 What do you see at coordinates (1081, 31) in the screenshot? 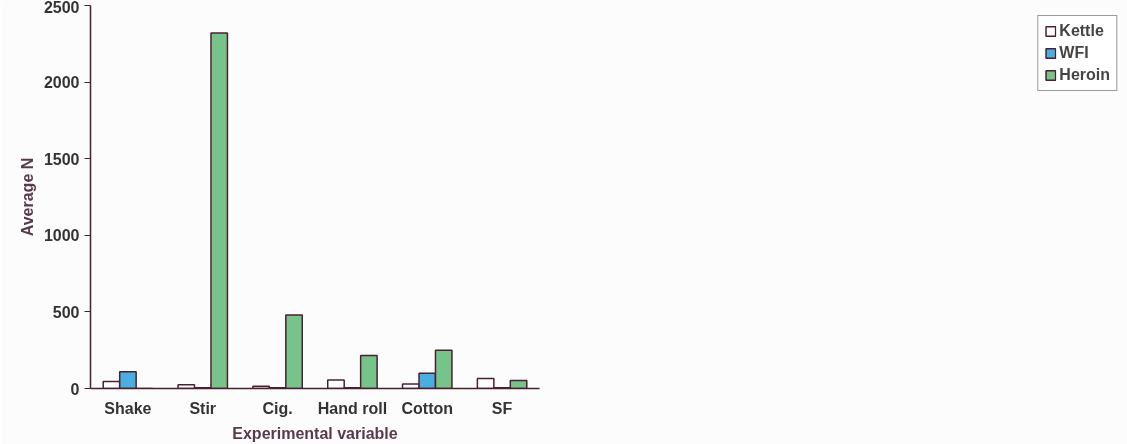
I see `legend-label: Kettle` at bounding box center [1081, 31].